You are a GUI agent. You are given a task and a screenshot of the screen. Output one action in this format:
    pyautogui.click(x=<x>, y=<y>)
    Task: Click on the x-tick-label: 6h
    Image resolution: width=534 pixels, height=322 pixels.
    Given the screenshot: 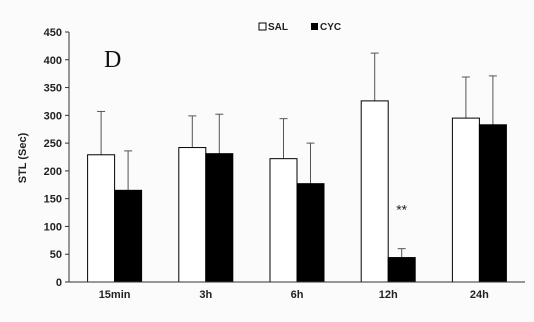 What is the action you would take?
    pyautogui.click(x=297, y=295)
    